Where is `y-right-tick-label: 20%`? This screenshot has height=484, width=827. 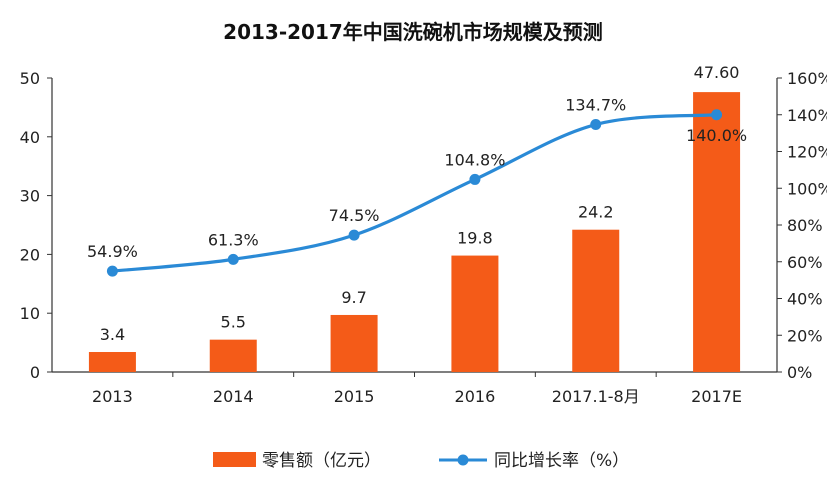 y-right-tick-label: 20% is located at coordinates (805, 335).